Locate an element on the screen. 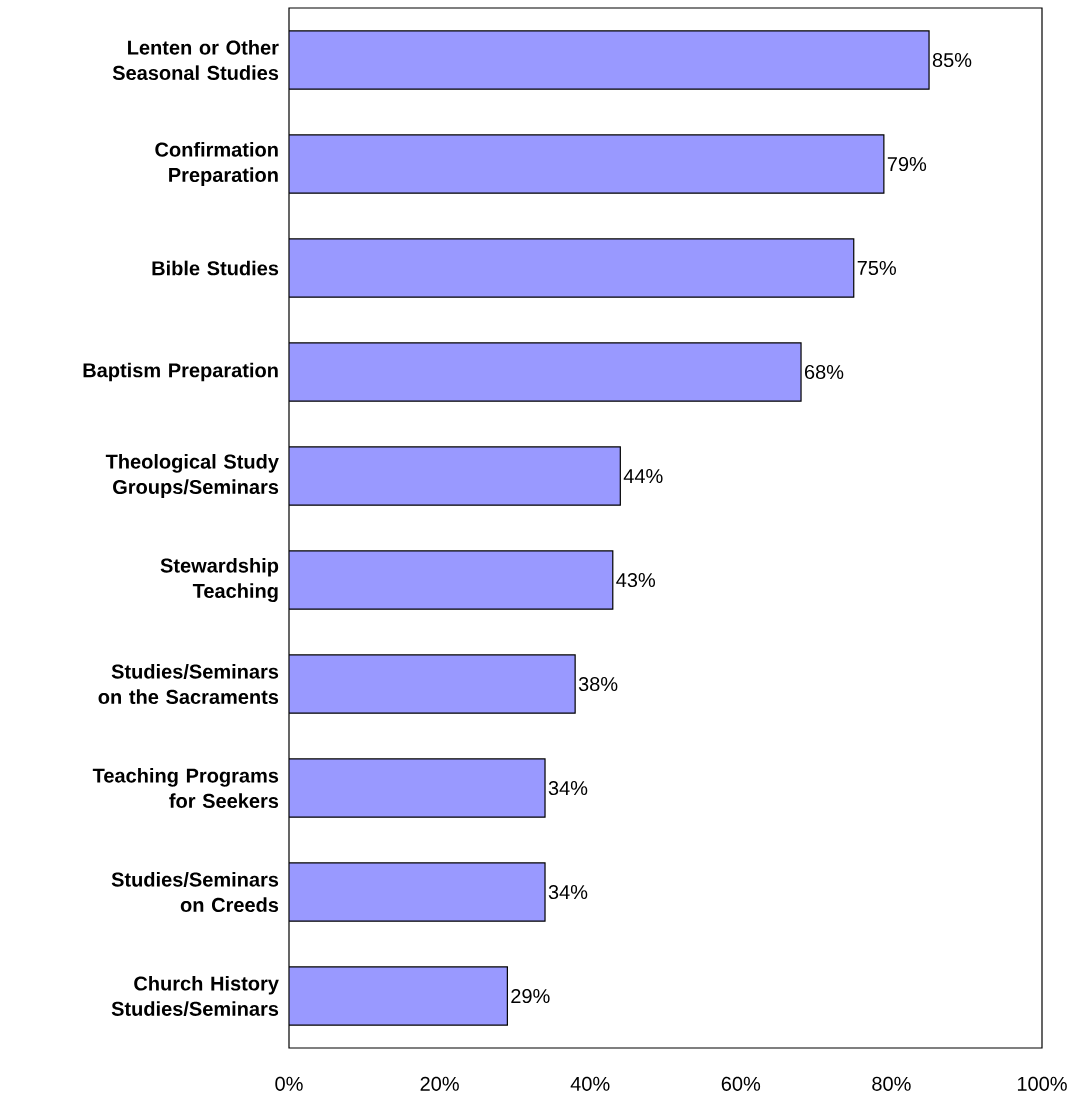 The height and width of the screenshot is (1101, 1076). data-label: 43% is located at coordinates (636, 580).